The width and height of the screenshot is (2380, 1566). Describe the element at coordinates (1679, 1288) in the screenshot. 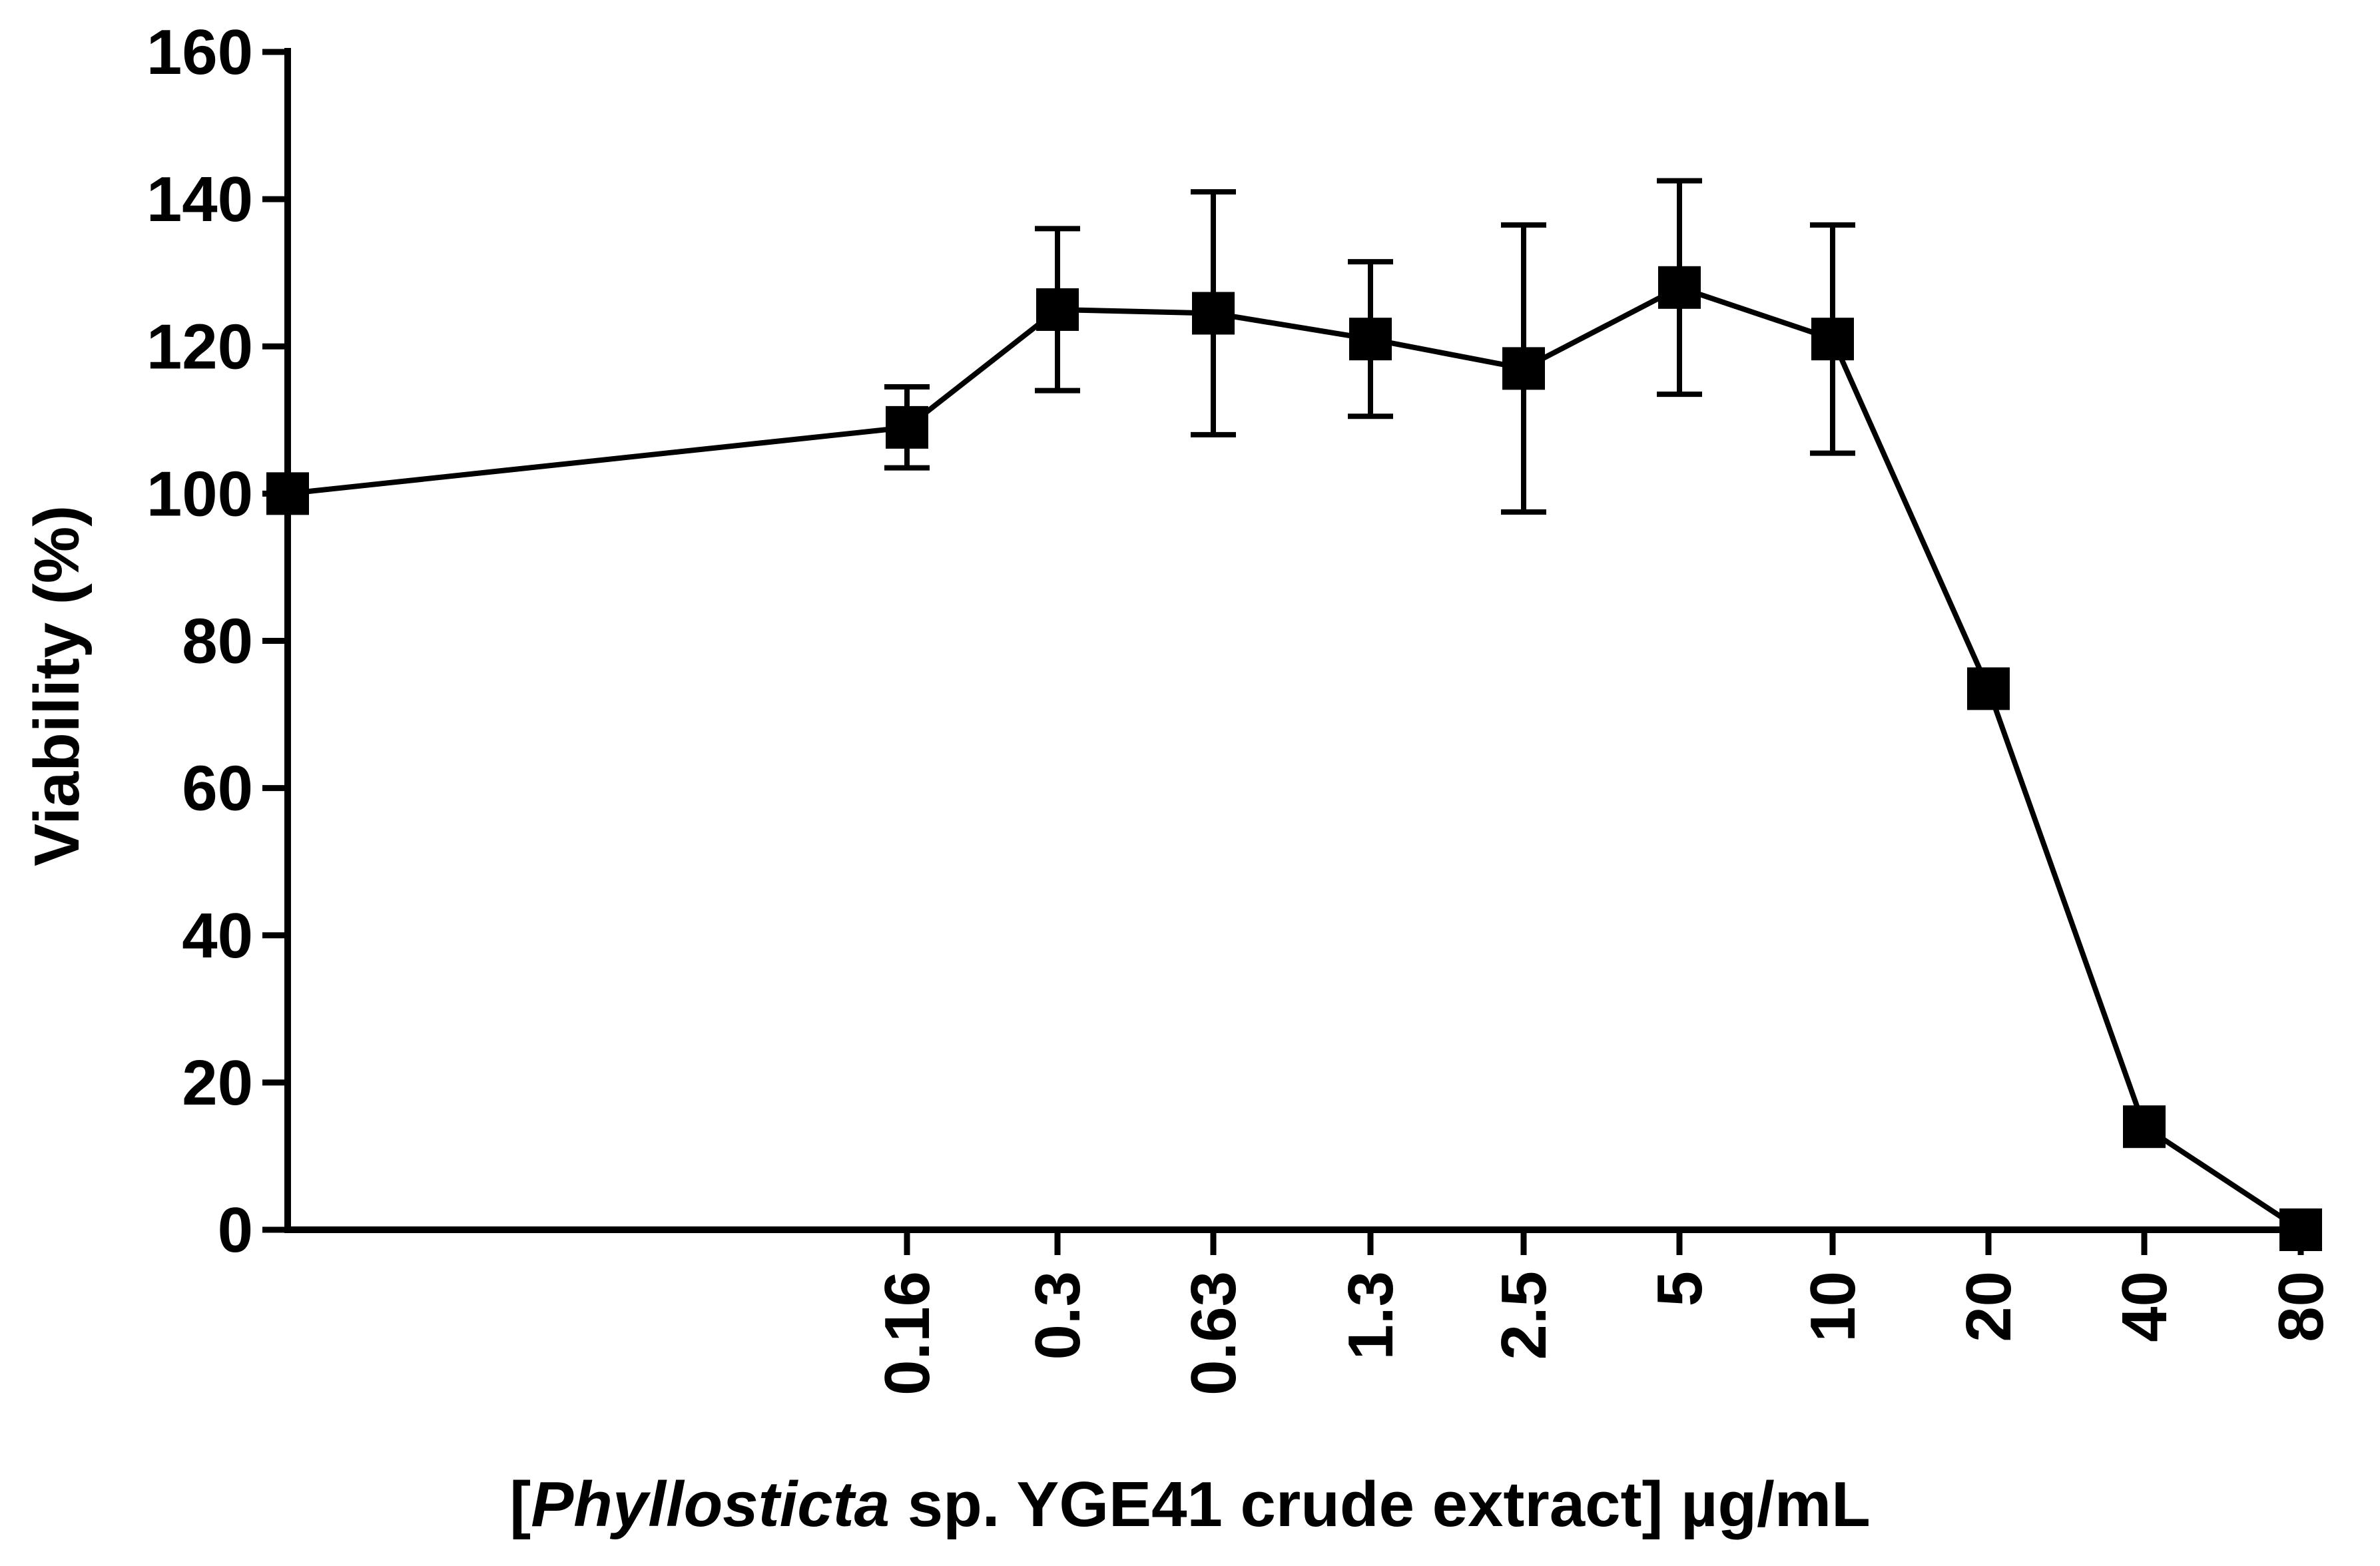

I see `x-tick-label: 5` at that location.